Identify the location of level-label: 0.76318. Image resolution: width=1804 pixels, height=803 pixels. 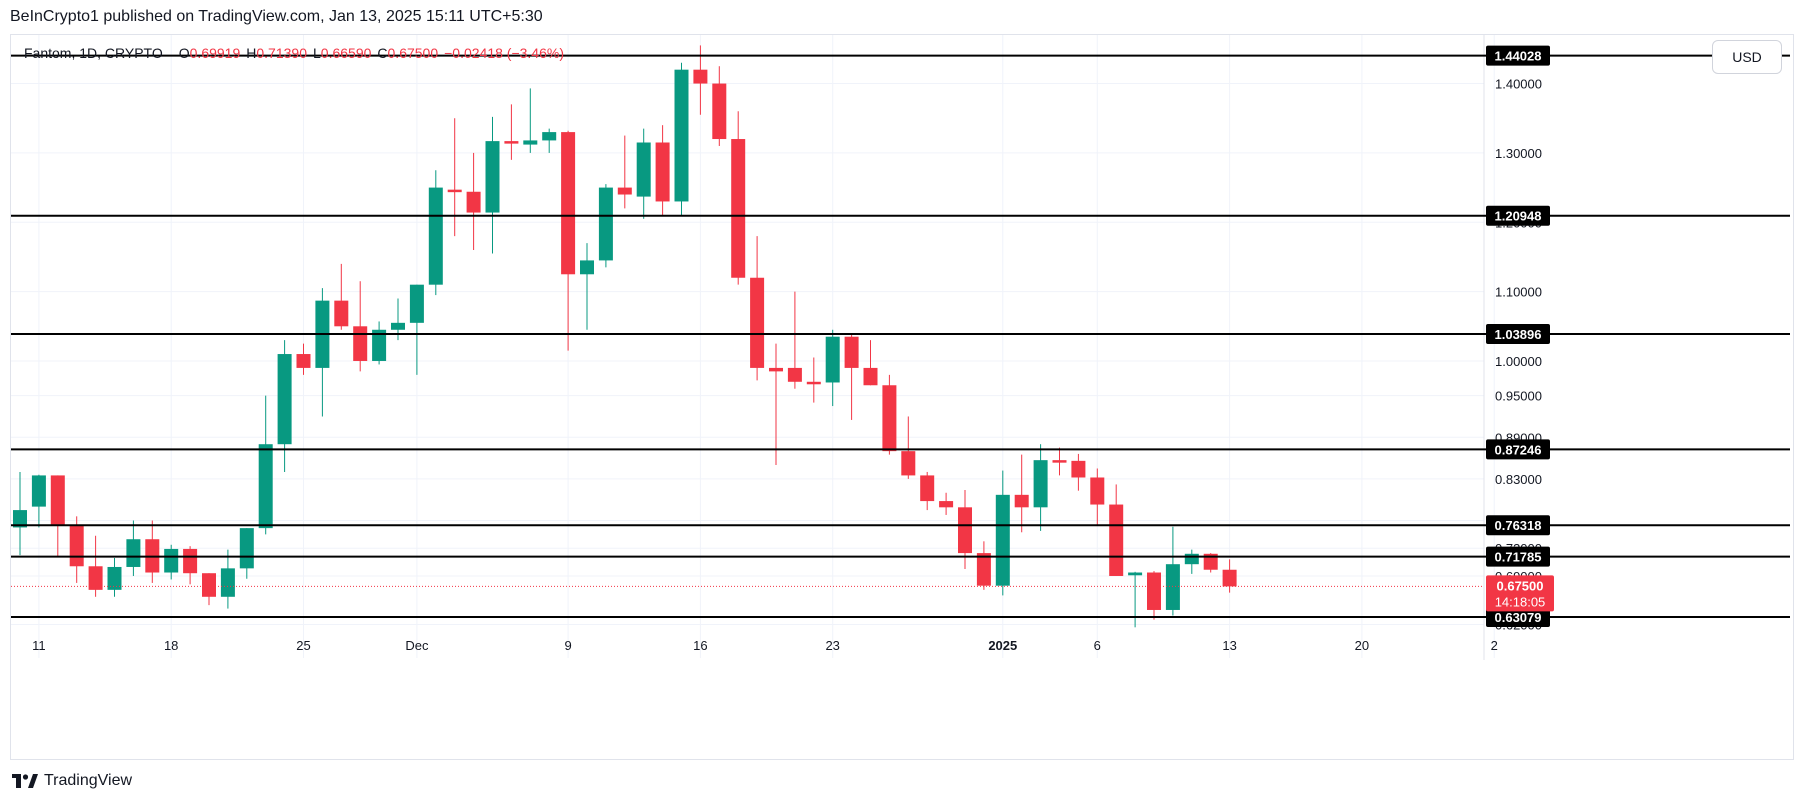
(1518, 525).